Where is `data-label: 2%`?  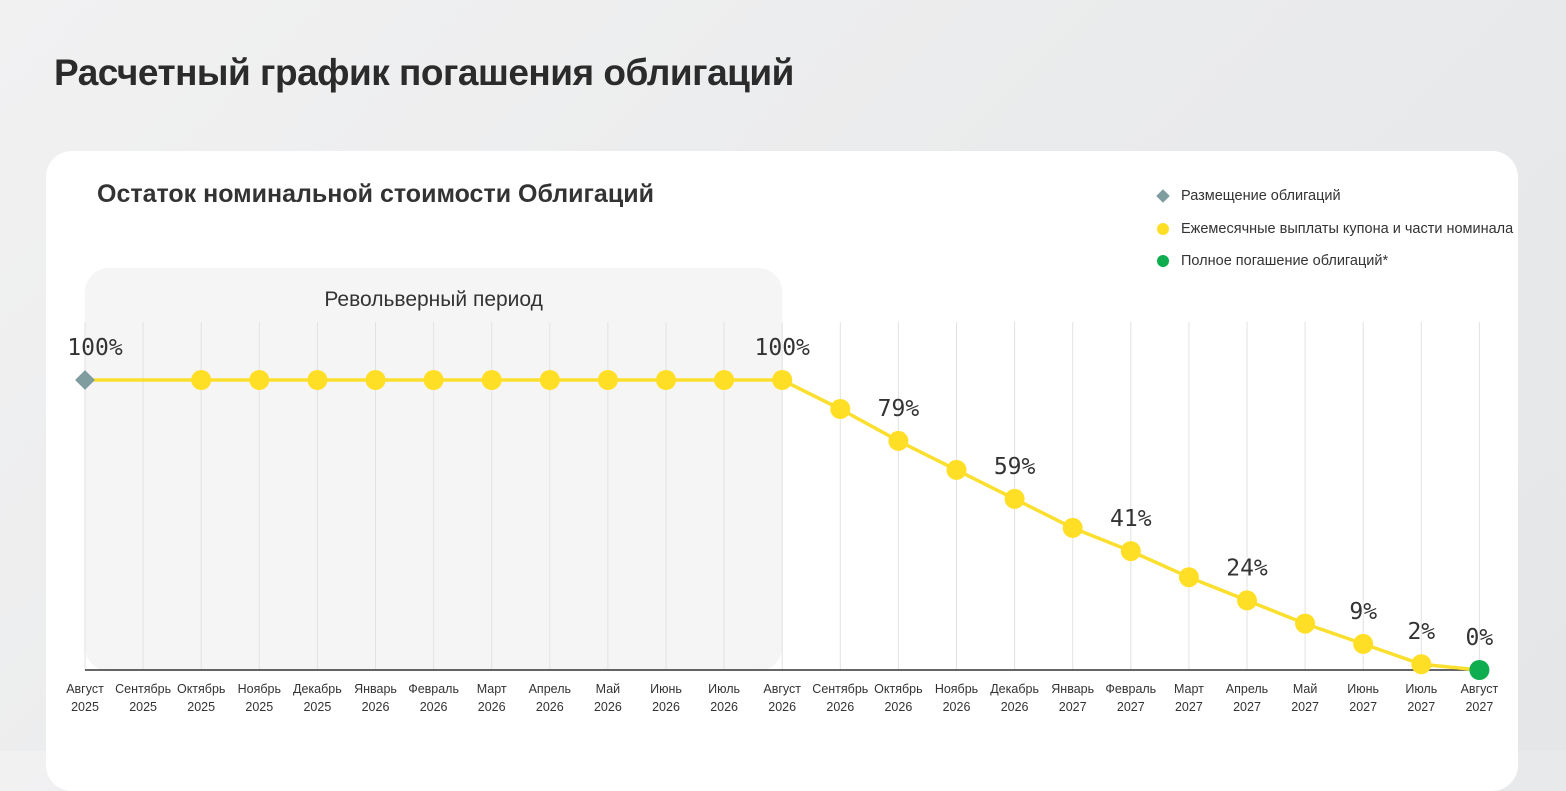 data-label: 2% is located at coordinates (1421, 632).